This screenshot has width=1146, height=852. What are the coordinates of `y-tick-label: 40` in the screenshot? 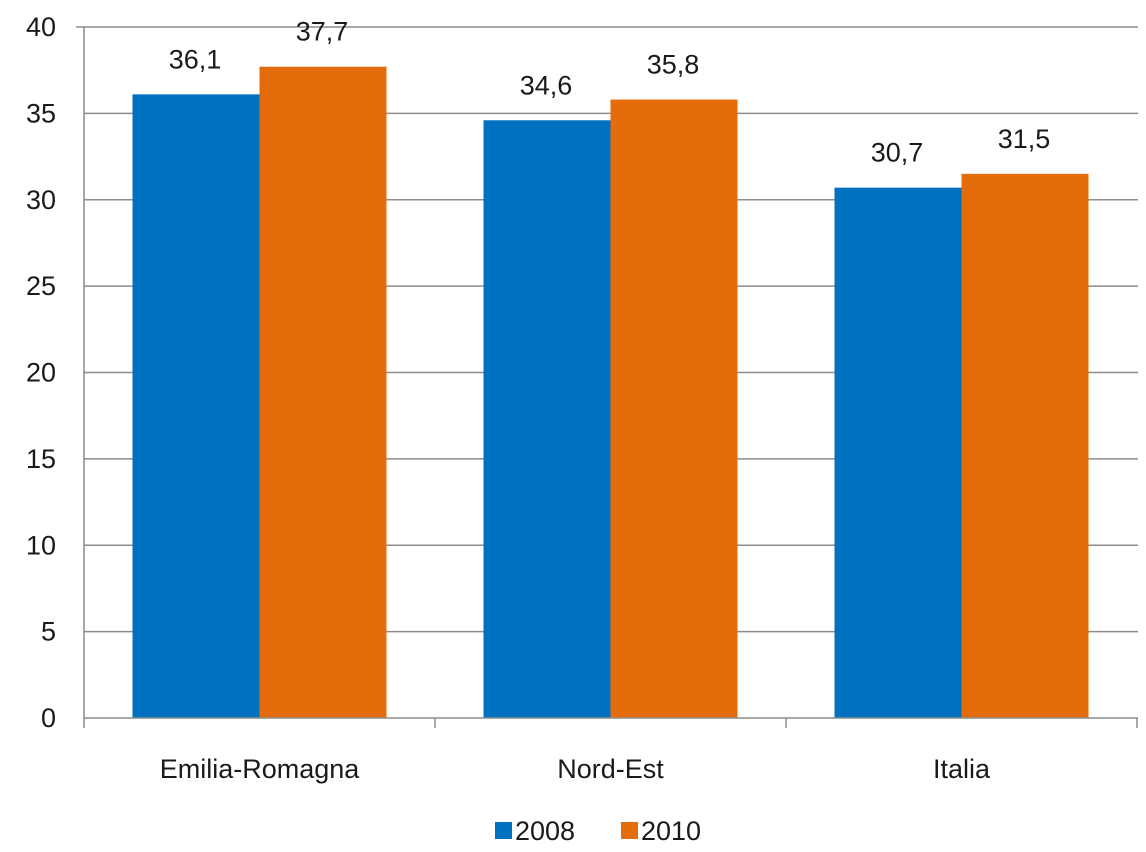 It's located at (41, 27).